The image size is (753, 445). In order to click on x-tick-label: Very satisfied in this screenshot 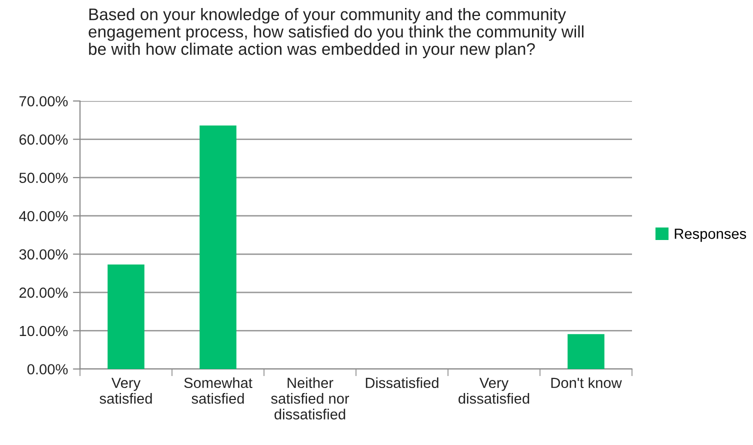, I will do `click(126, 391)`.